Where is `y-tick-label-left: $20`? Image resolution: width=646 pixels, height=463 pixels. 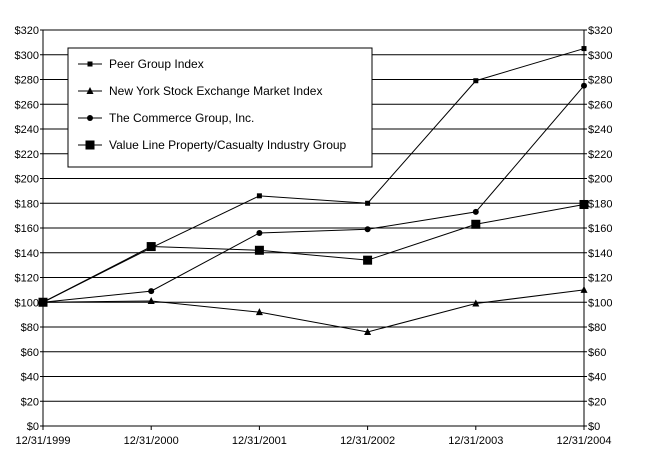
y-tick-label-left: $20 is located at coordinates (30, 402).